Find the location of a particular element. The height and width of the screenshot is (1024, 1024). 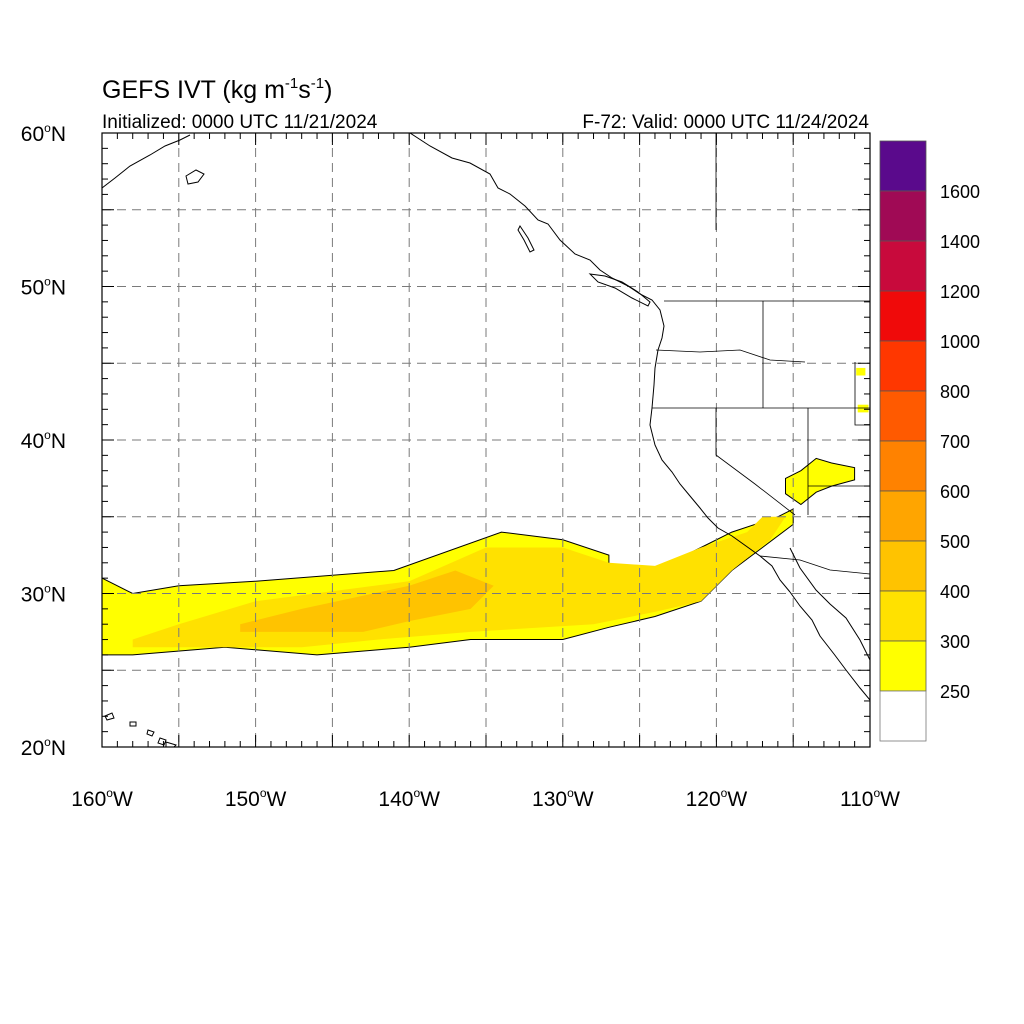

haida-gwaii is located at coordinates (526, 239).